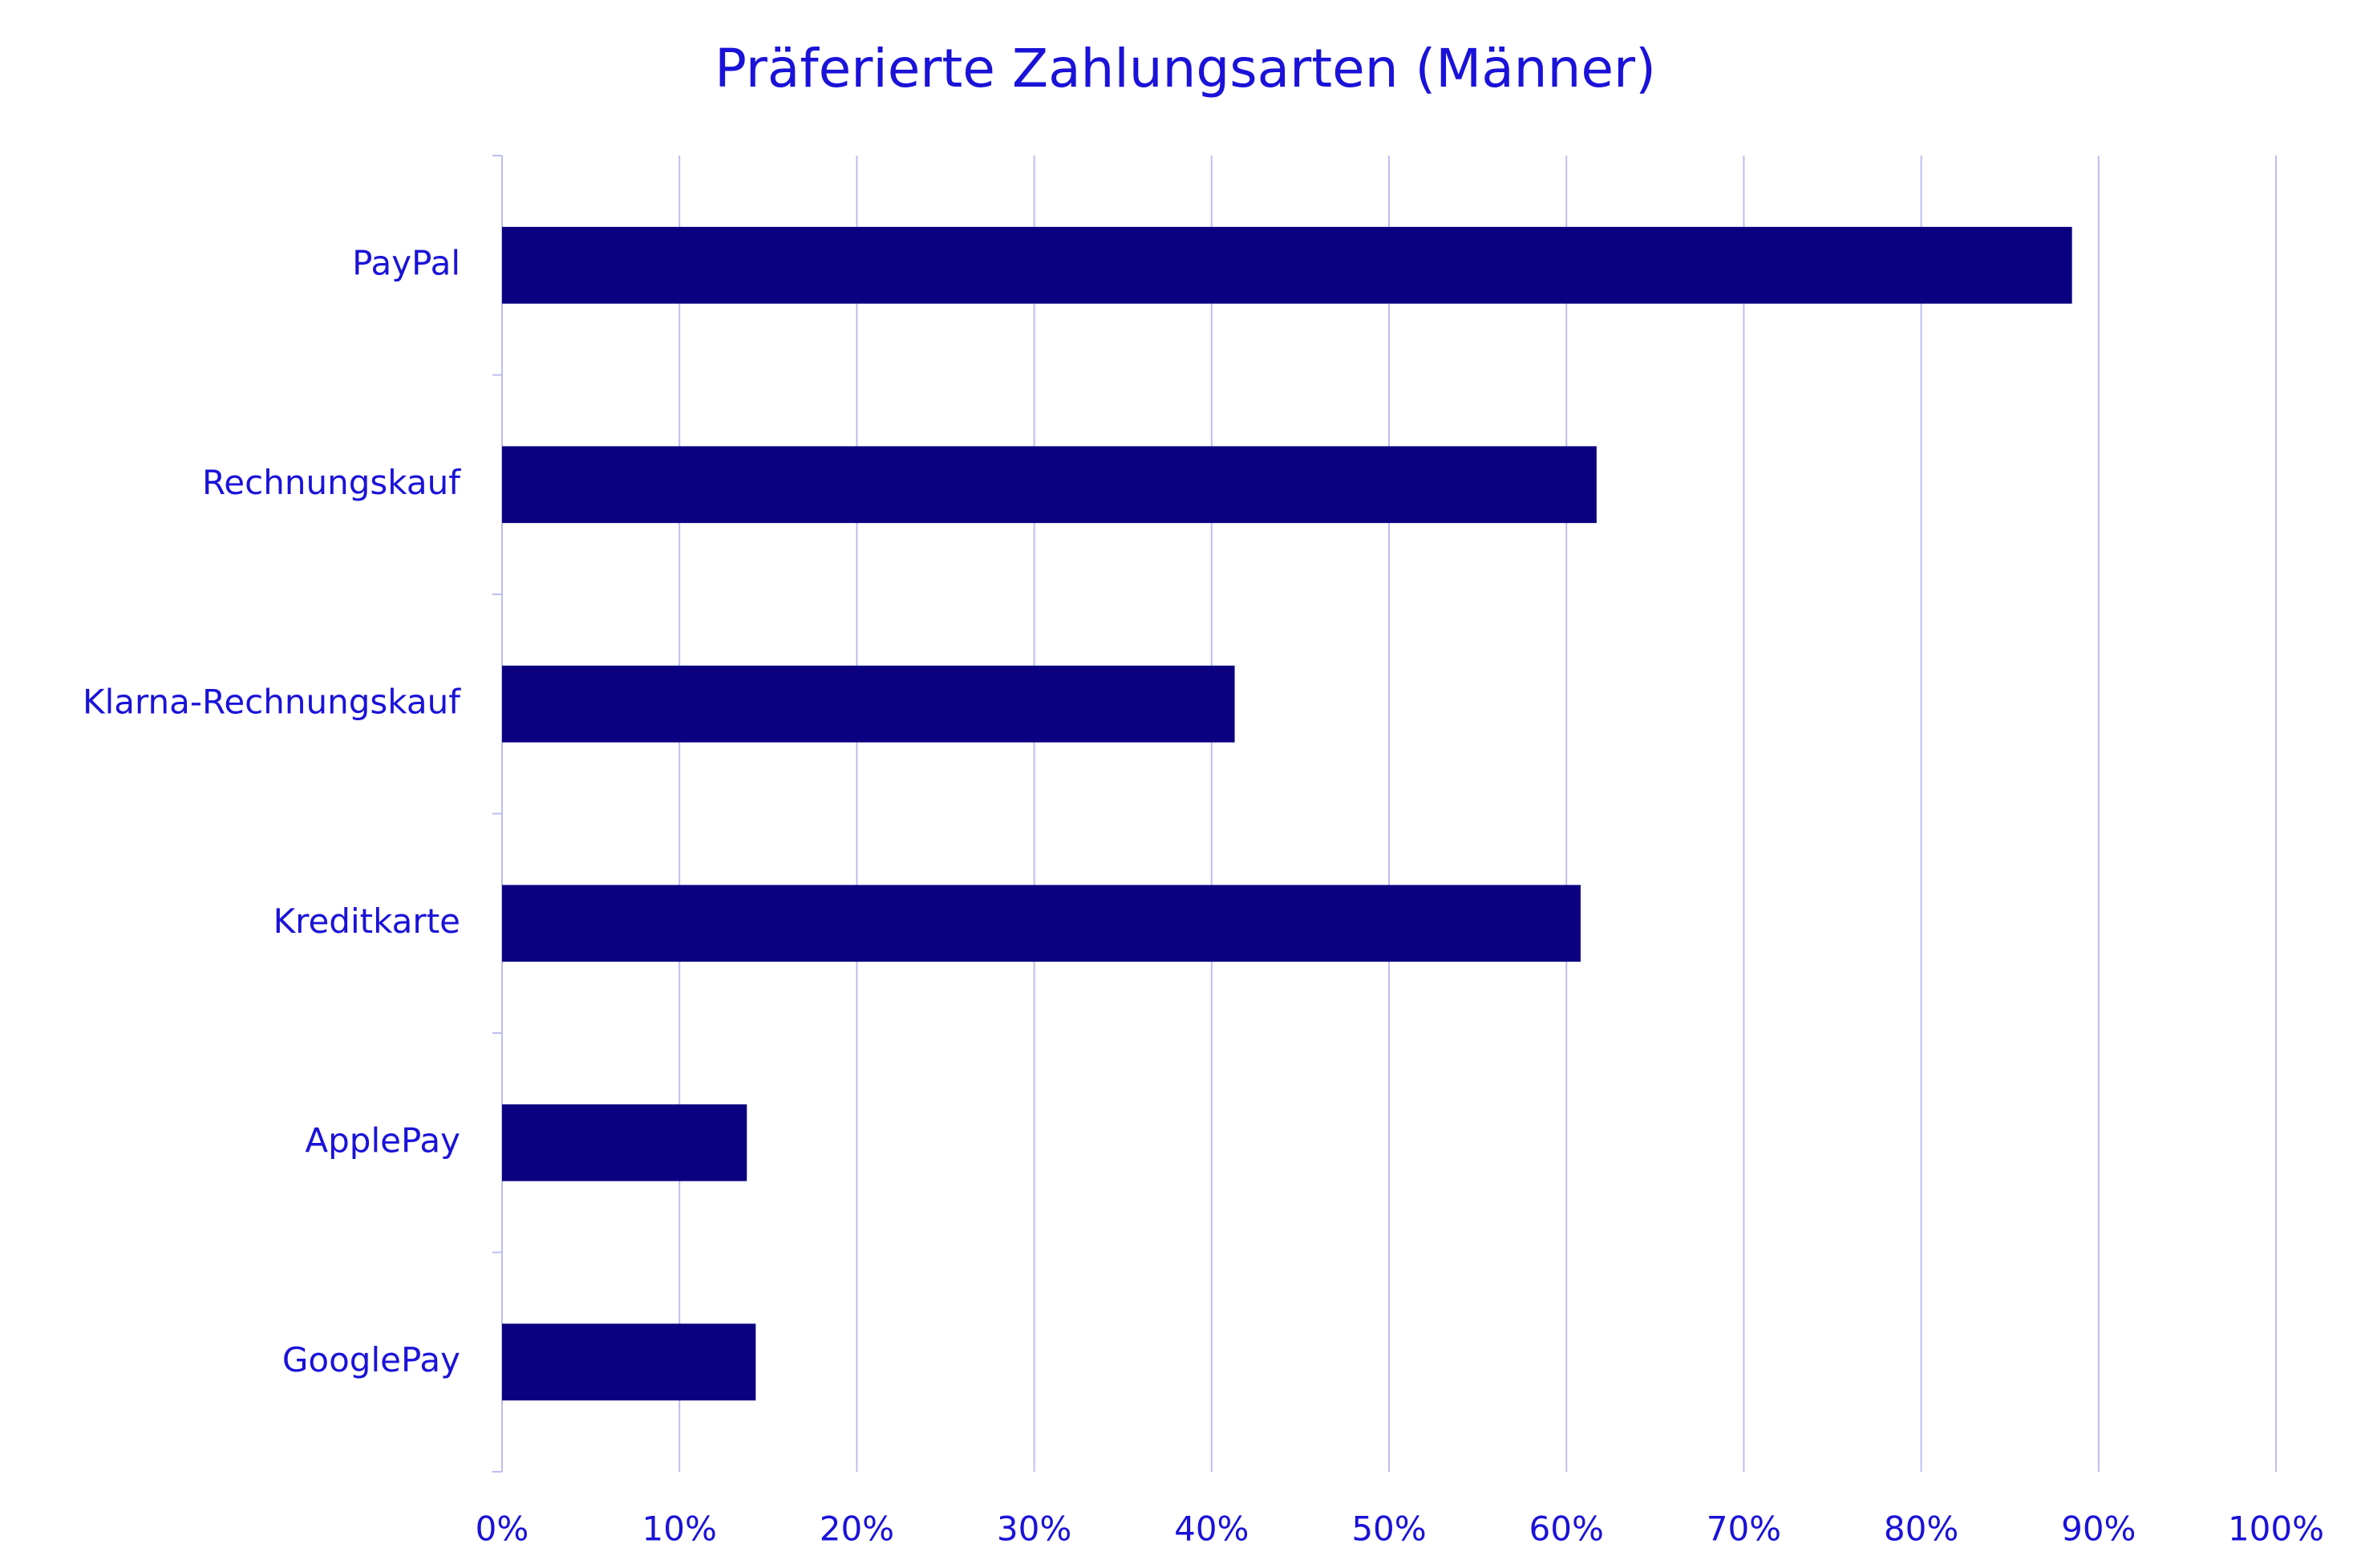 The width and height of the screenshot is (2353, 1568). What do you see at coordinates (1211, 1529) in the screenshot?
I see `x-tick-label: 40%` at bounding box center [1211, 1529].